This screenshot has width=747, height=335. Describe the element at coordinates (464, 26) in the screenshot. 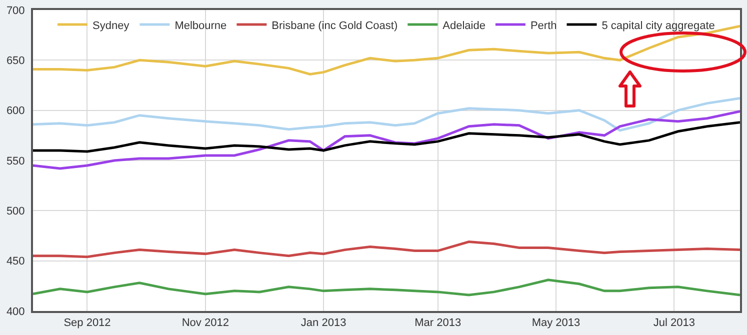

I see `legend-label: Adelaide` at that location.